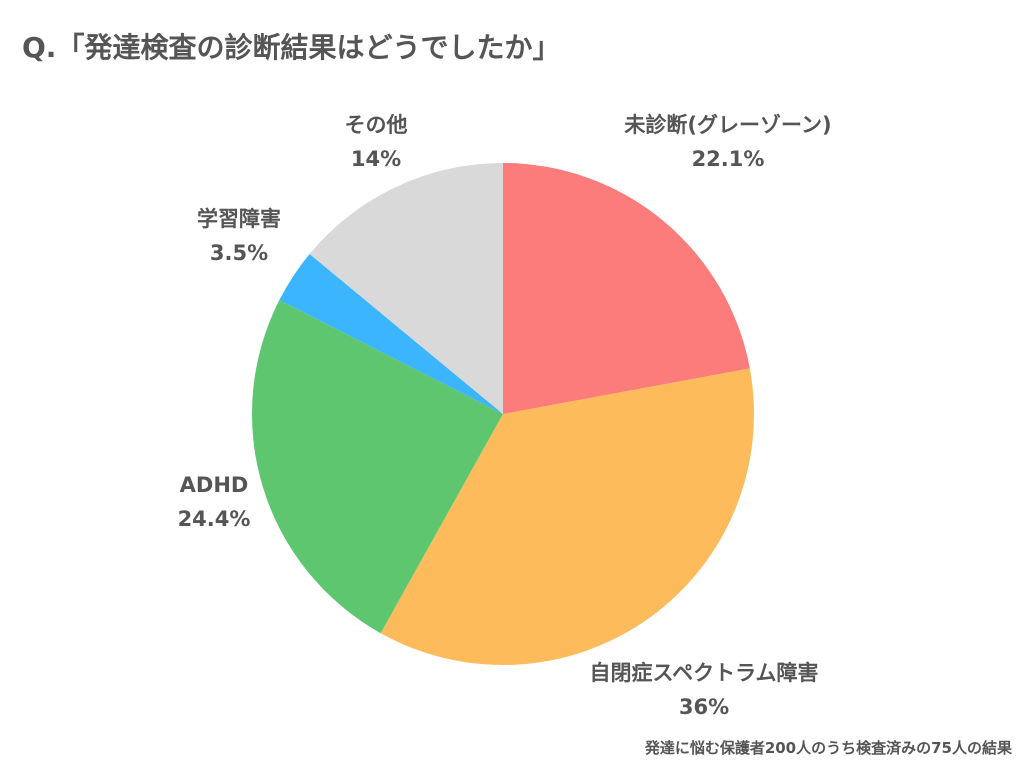 The width and height of the screenshot is (1024, 770). What do you see at coordinates (728, 159) in the screenshot?
I see `slice-label-value: 22.1%` at bounding box center [728, 159].